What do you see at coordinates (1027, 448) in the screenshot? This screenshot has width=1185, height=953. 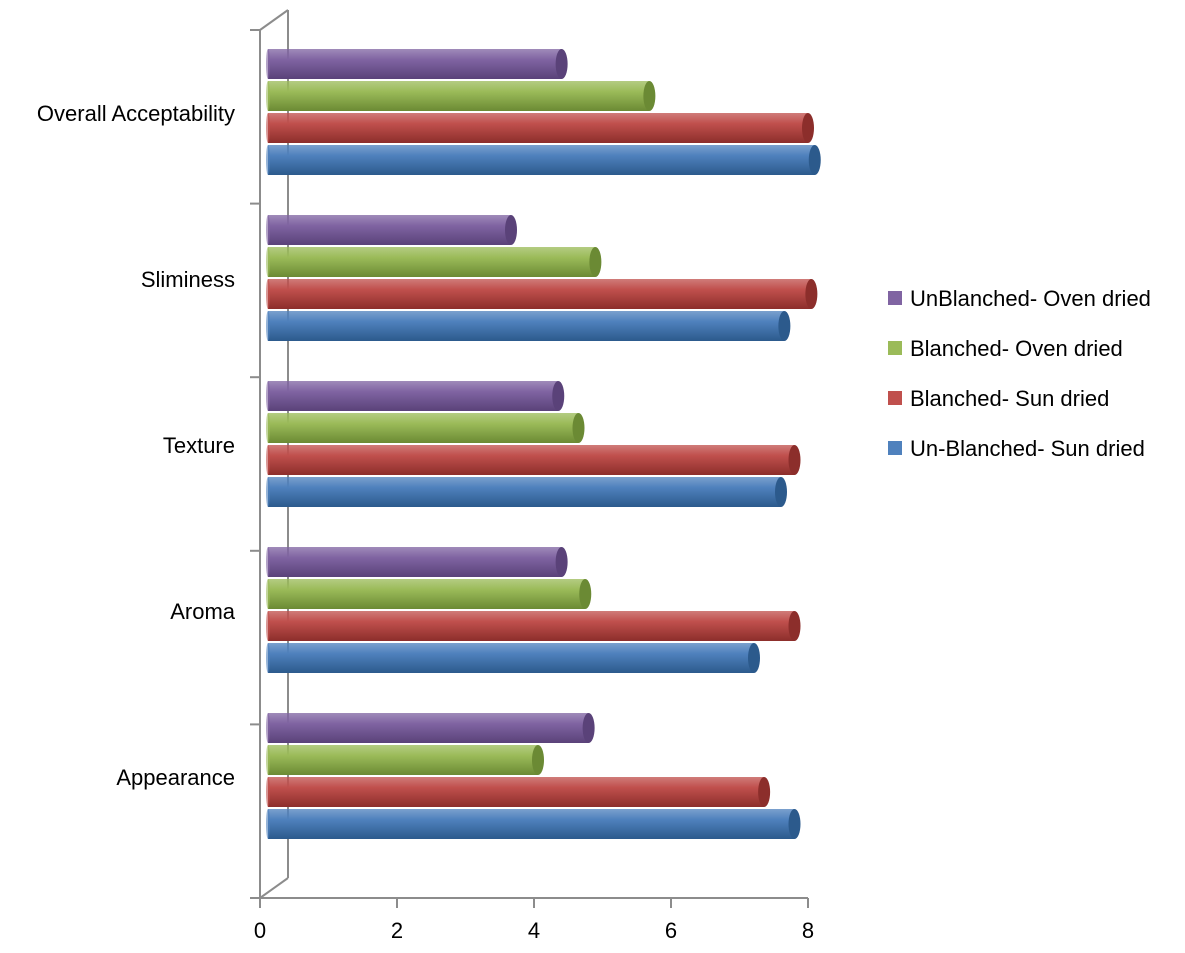 I see `legend-label: Un-Blanched- Sun dried` at bounding box center [1027, 448].